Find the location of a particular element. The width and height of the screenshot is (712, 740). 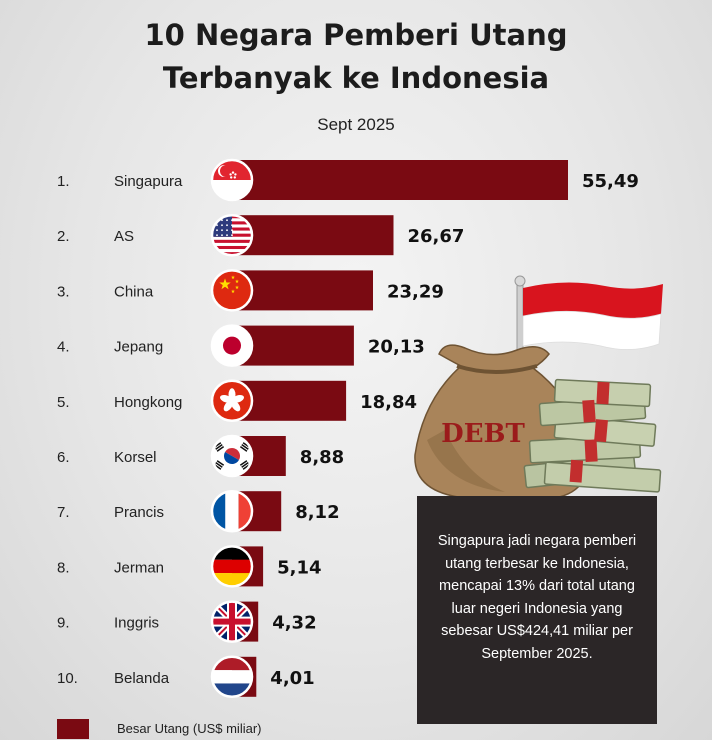

value-label: 8,12 is located at coordinates (317, 512).